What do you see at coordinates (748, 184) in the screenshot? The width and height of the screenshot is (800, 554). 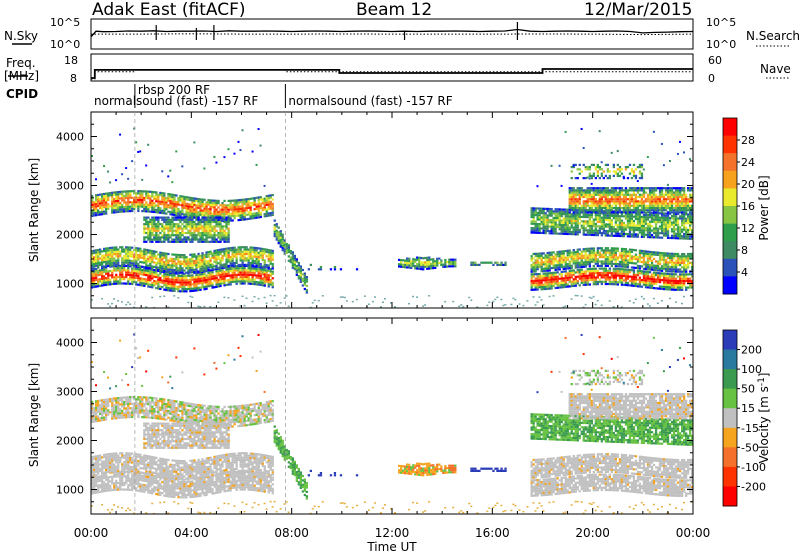 I see `colorbar-tick-label: 20` at bounding box center [748, 184].